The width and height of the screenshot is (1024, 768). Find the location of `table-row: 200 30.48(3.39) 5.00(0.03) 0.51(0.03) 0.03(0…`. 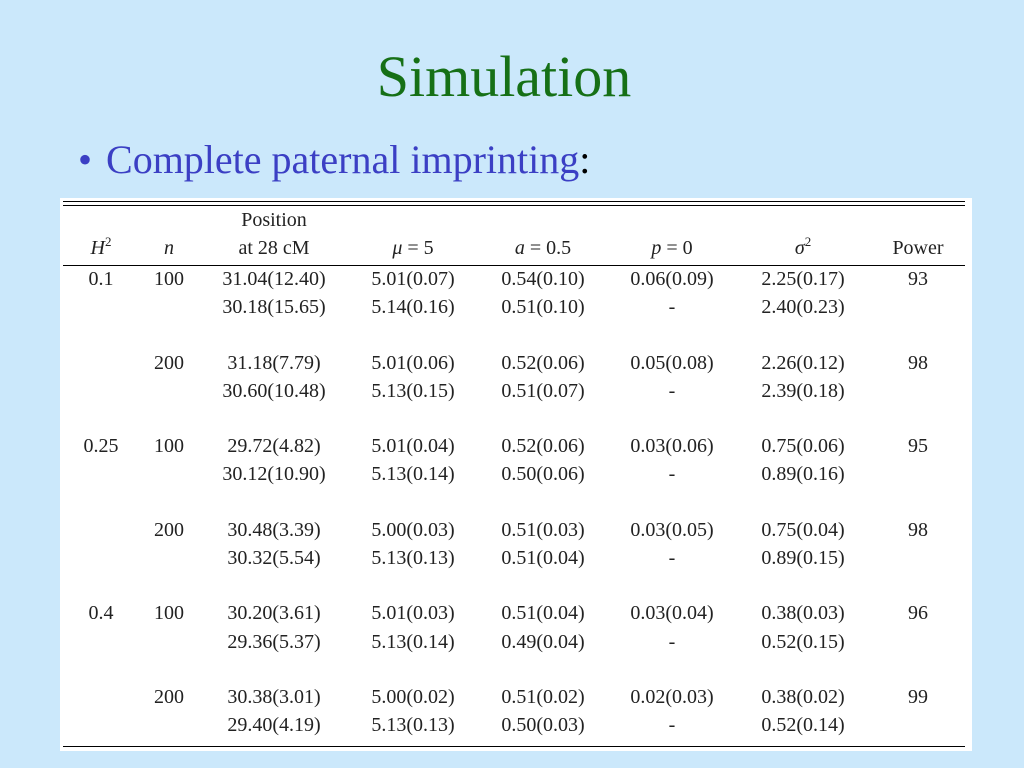

table-row: 200 30.48(3.39) 5.00(0.03) 0.51(0.03) 0.03(0… is located at coordinates (514, 530).